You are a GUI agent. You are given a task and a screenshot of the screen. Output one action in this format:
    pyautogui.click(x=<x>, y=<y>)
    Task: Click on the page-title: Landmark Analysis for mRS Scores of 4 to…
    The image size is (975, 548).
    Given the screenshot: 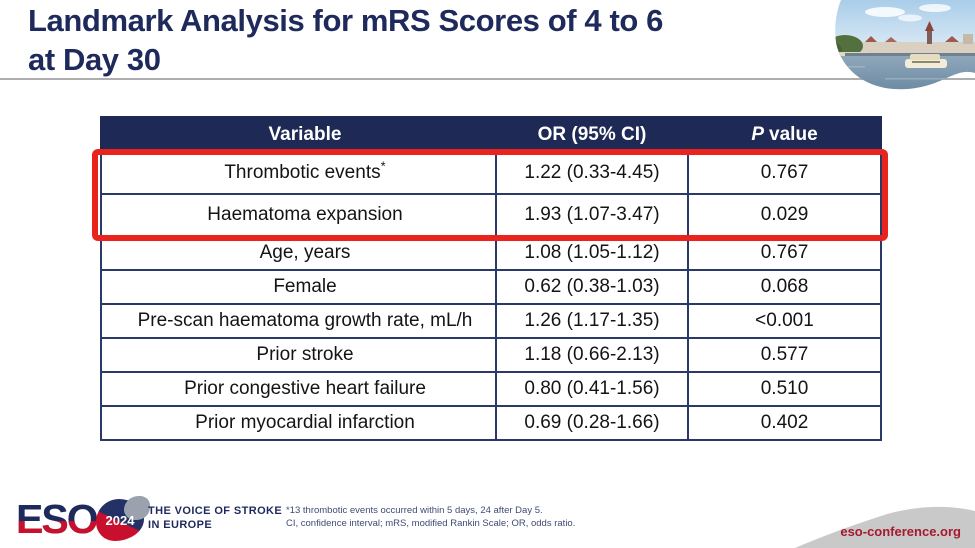 What is the action you would take?
    pyautogui.click(x=345, y=40)
    